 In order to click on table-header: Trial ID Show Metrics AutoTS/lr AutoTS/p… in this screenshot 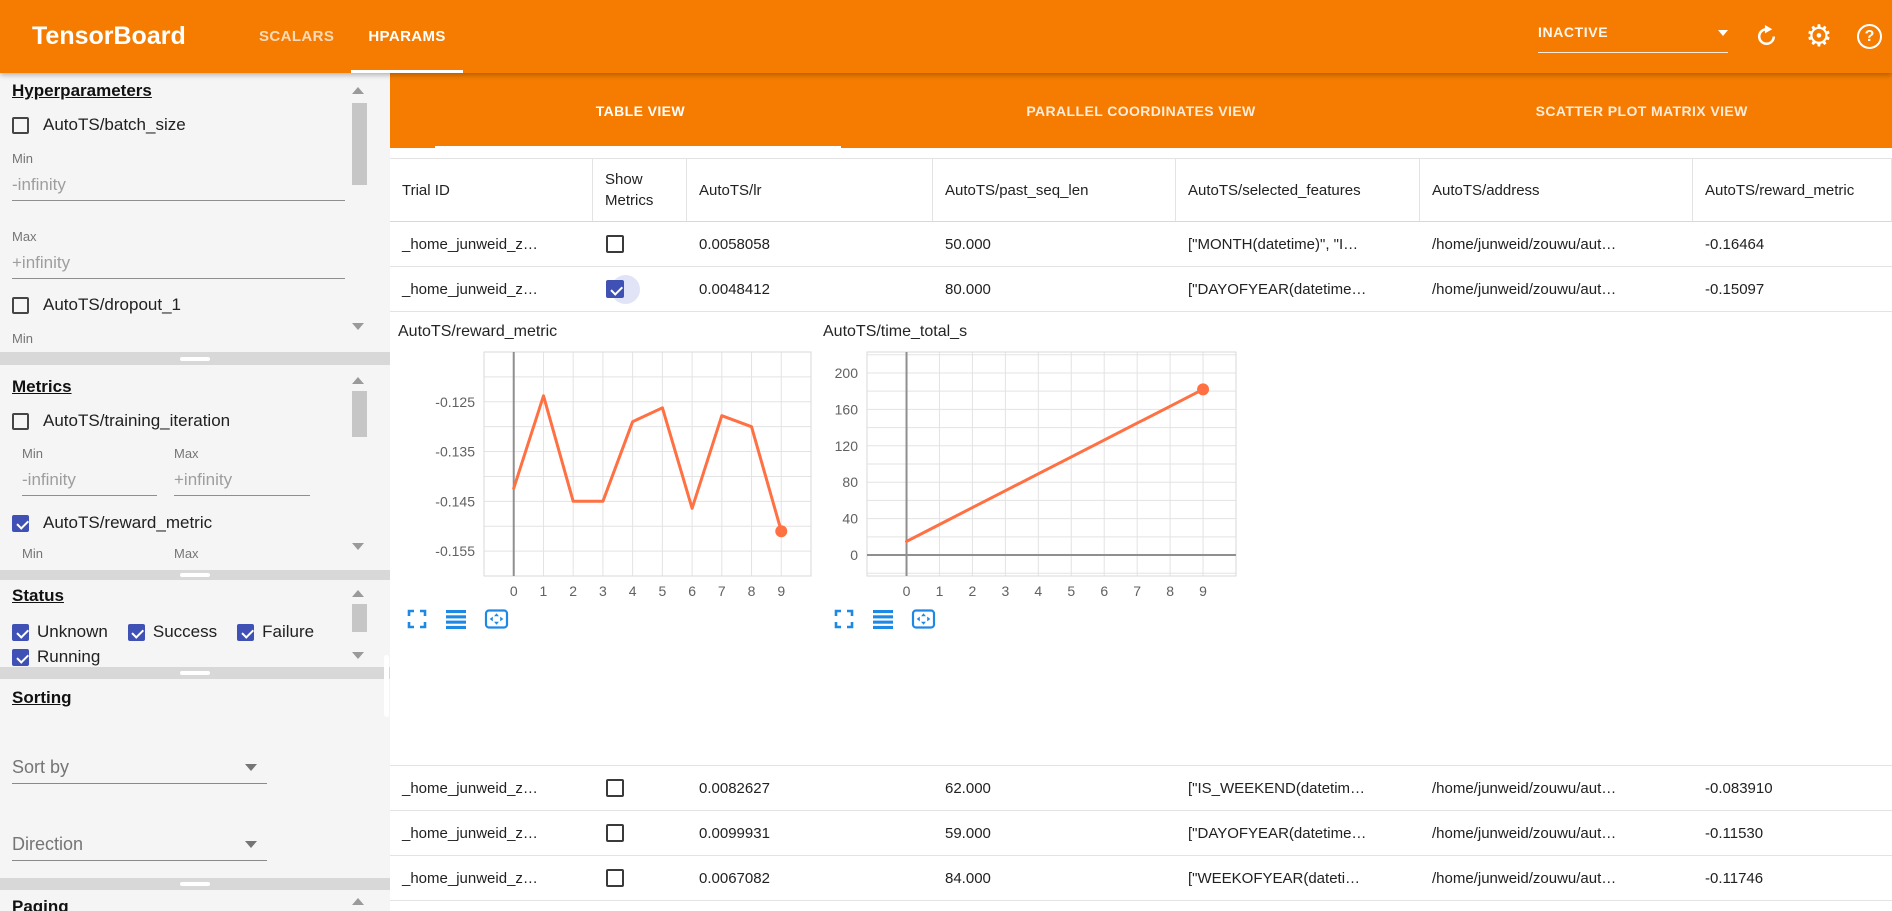, I will do `click(1141, 190)`.